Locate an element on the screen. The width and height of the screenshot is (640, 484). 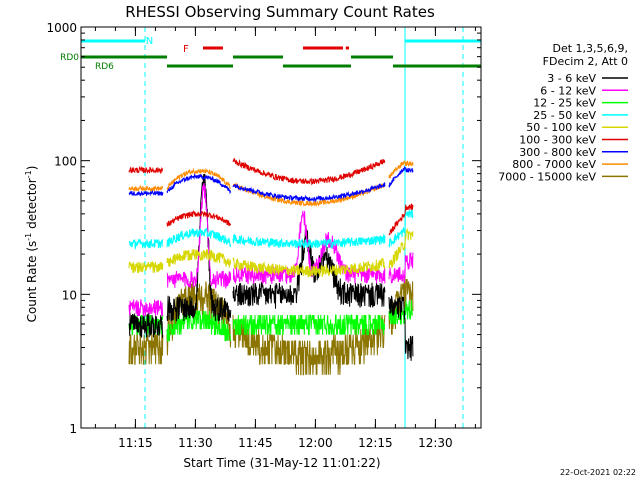
y-tick-label: 1 is located at coordinates (73, 429).